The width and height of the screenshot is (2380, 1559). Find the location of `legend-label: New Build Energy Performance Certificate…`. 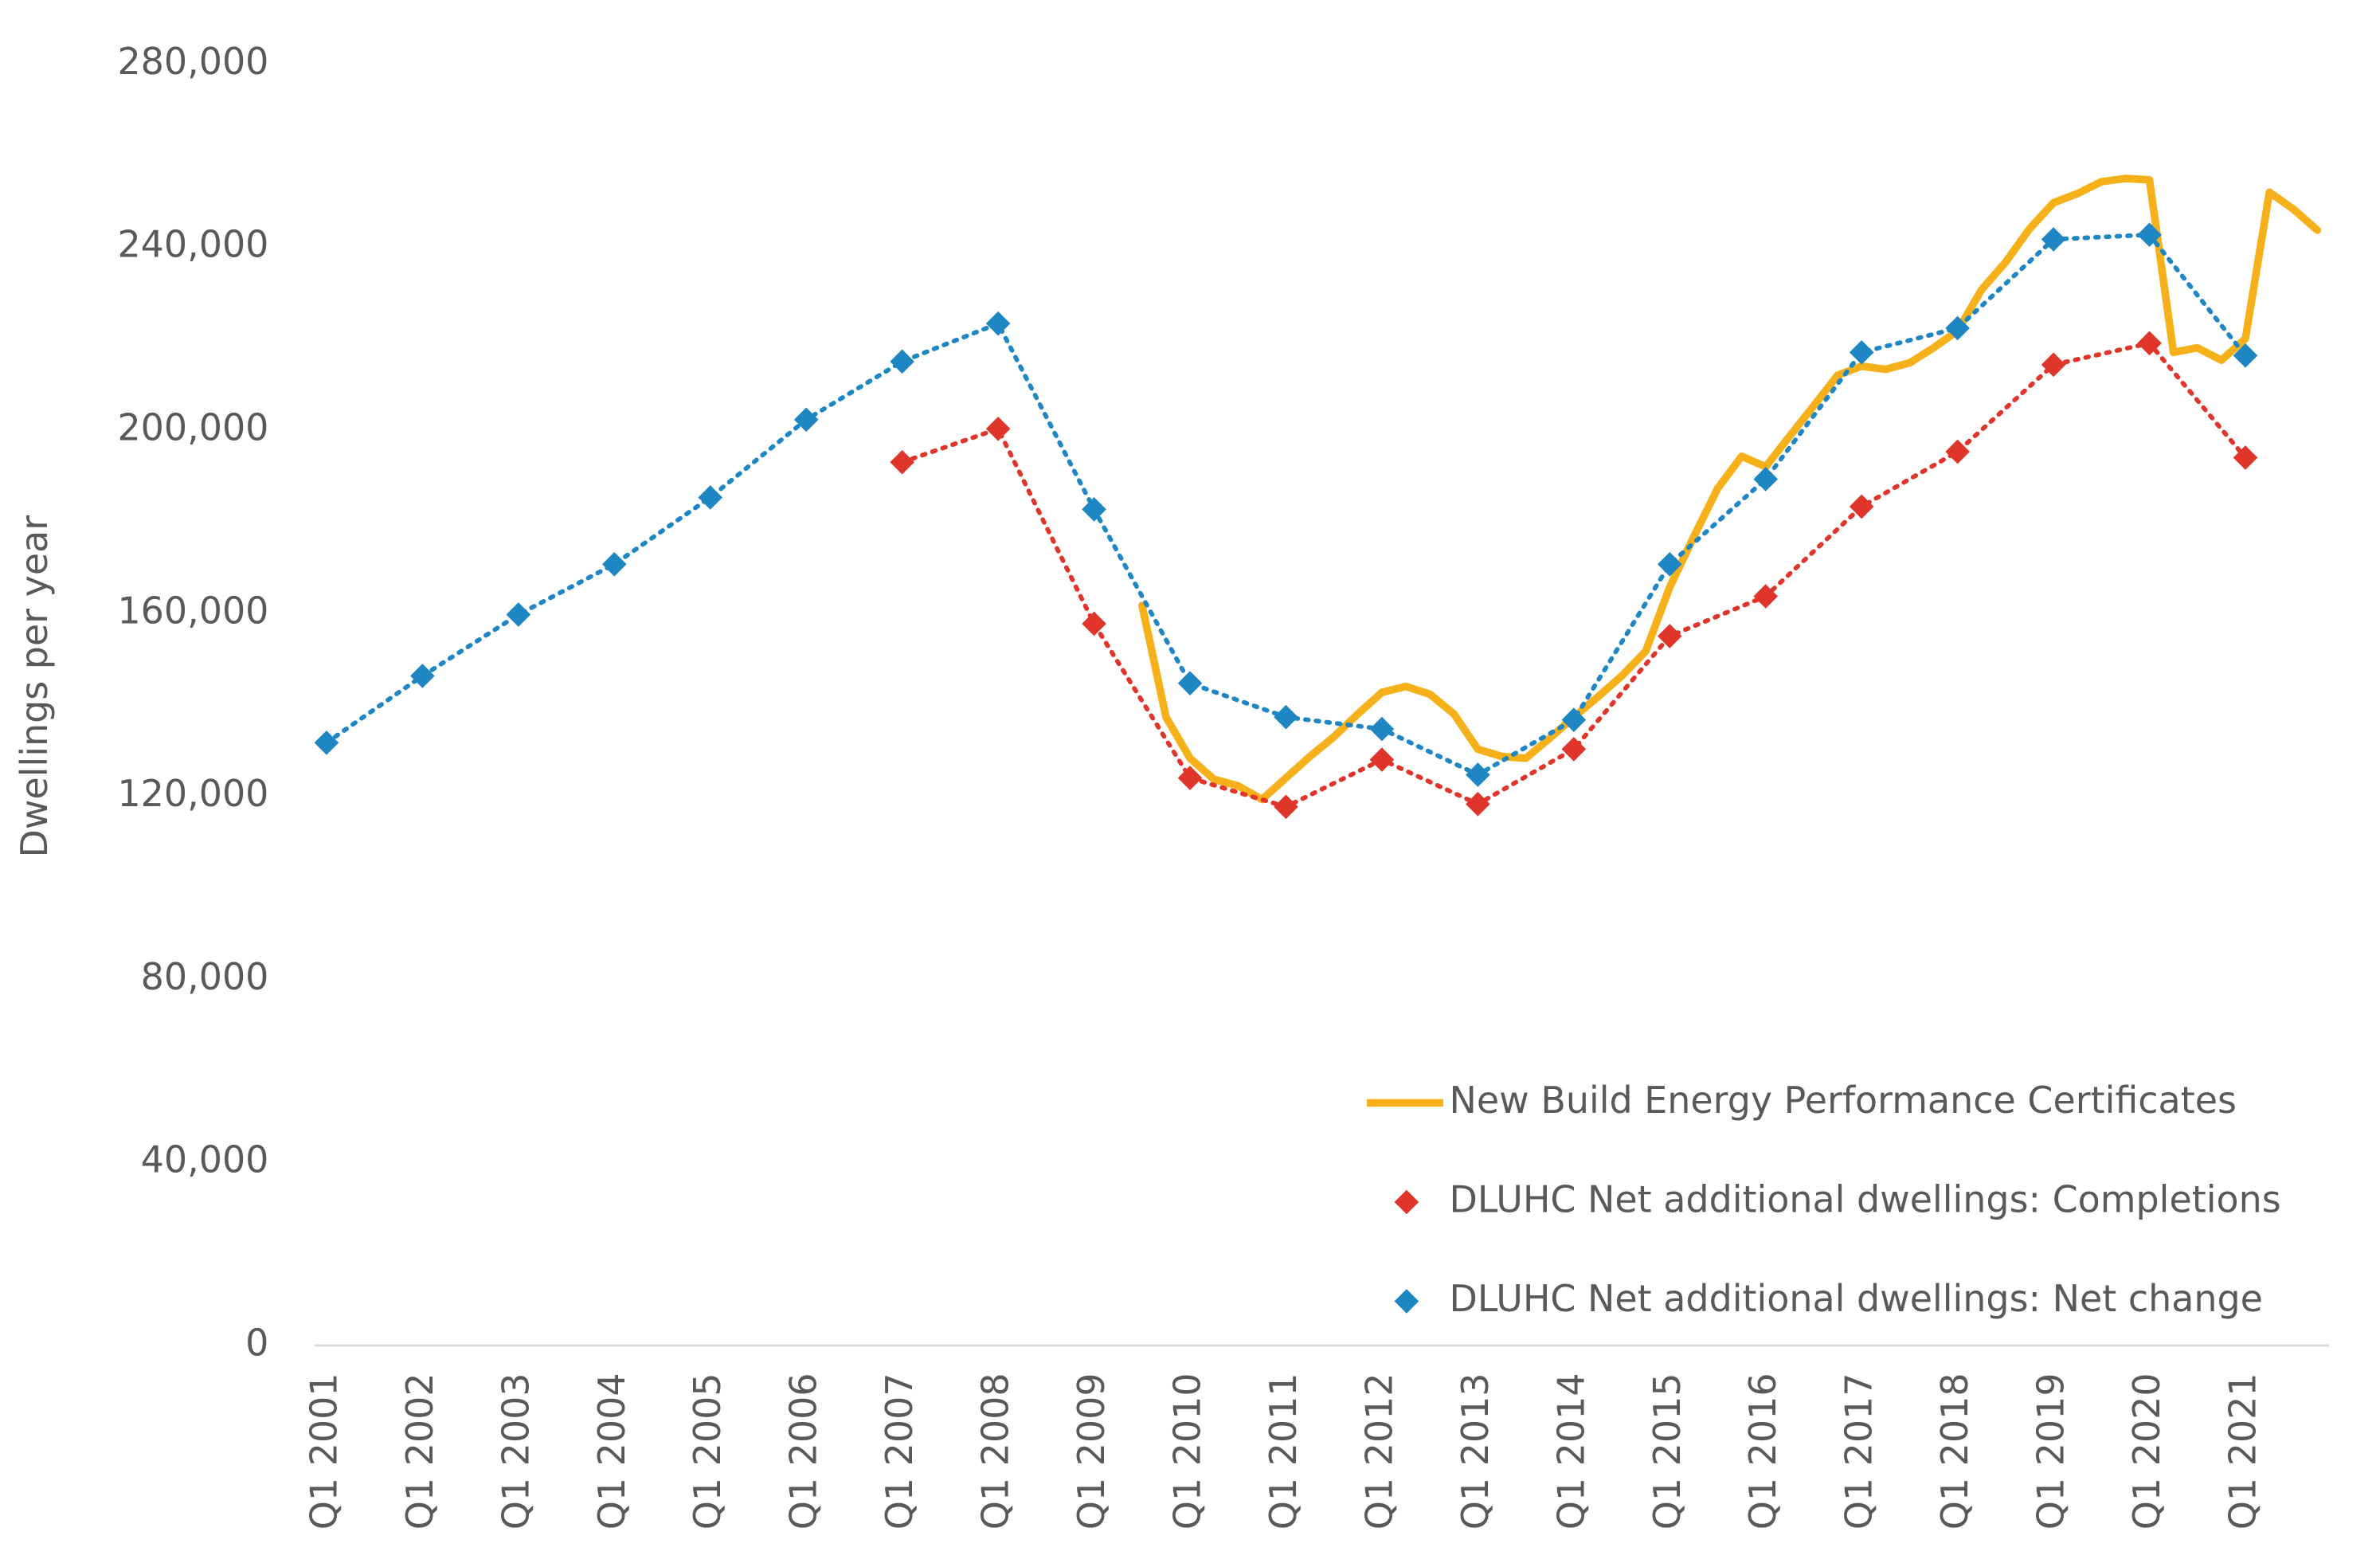

legend-label: New Build Energy Performance Certificate… is located at coordinates (1843, 1100).